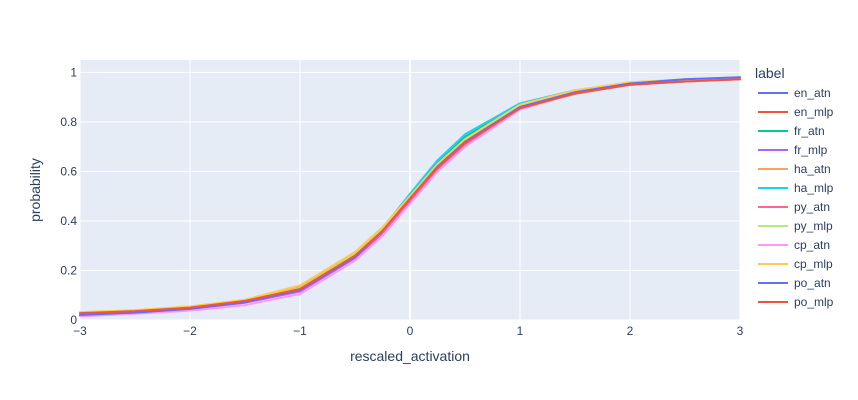 Image resolution: width=858 pixels, height=400 pixels. What do you see at coordinates (68, 196) in the screenshot?
I see `y-tick-labels: 0 0.2 0.4 0.6 0.8 1` at bounding box center [68, 196].